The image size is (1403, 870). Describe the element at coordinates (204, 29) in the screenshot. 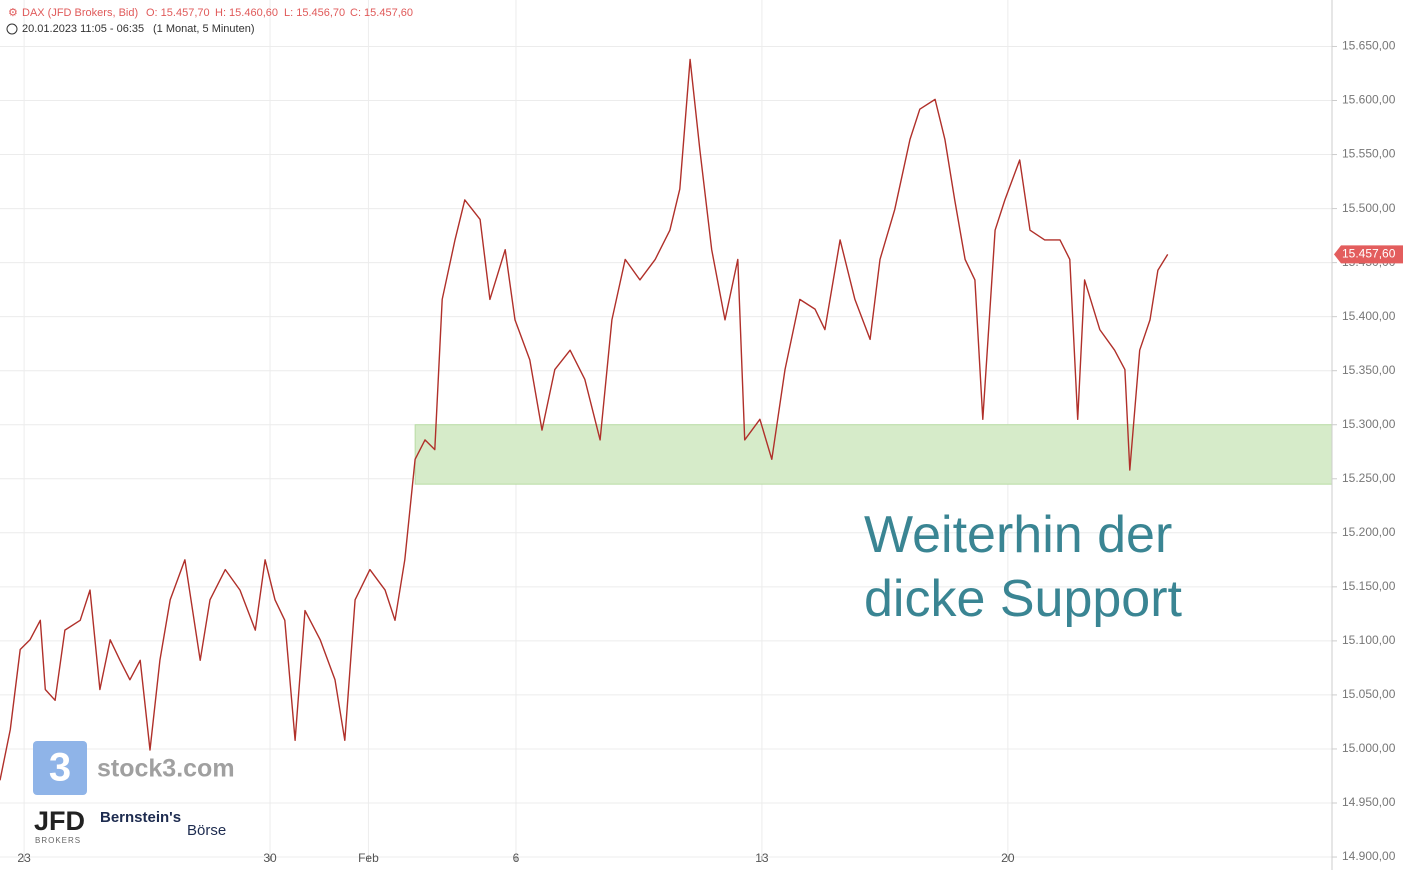

I see `period: (1 Monat, 5 Minuten)` at that location.